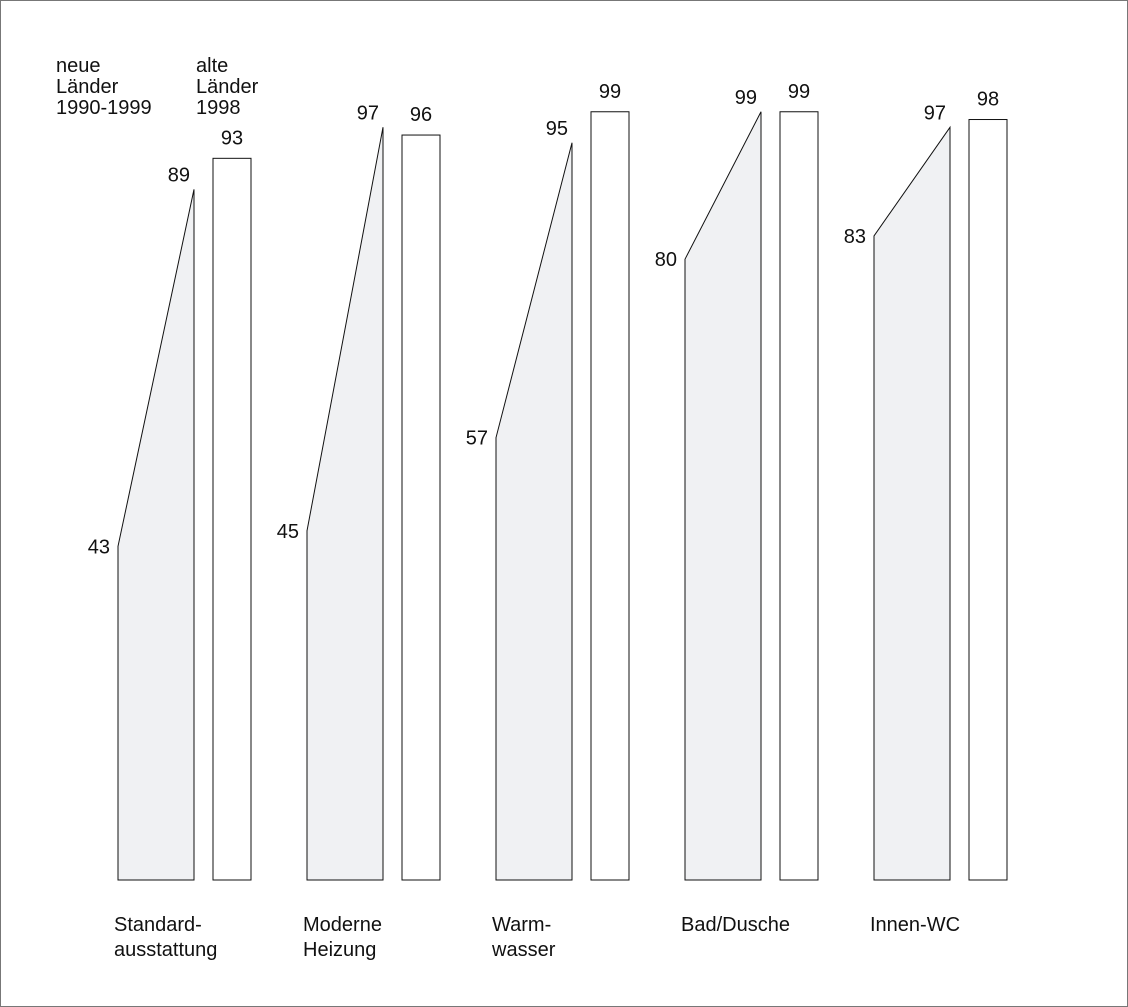 The image size is (1128, 1007). What do you see at coordinates (342, 925) in the screenshot?
I see `category-label: Moderne` at bounding box center [342, 925].